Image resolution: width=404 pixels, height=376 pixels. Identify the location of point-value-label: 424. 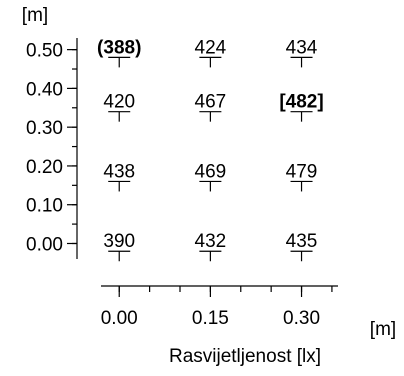
(211, 47).